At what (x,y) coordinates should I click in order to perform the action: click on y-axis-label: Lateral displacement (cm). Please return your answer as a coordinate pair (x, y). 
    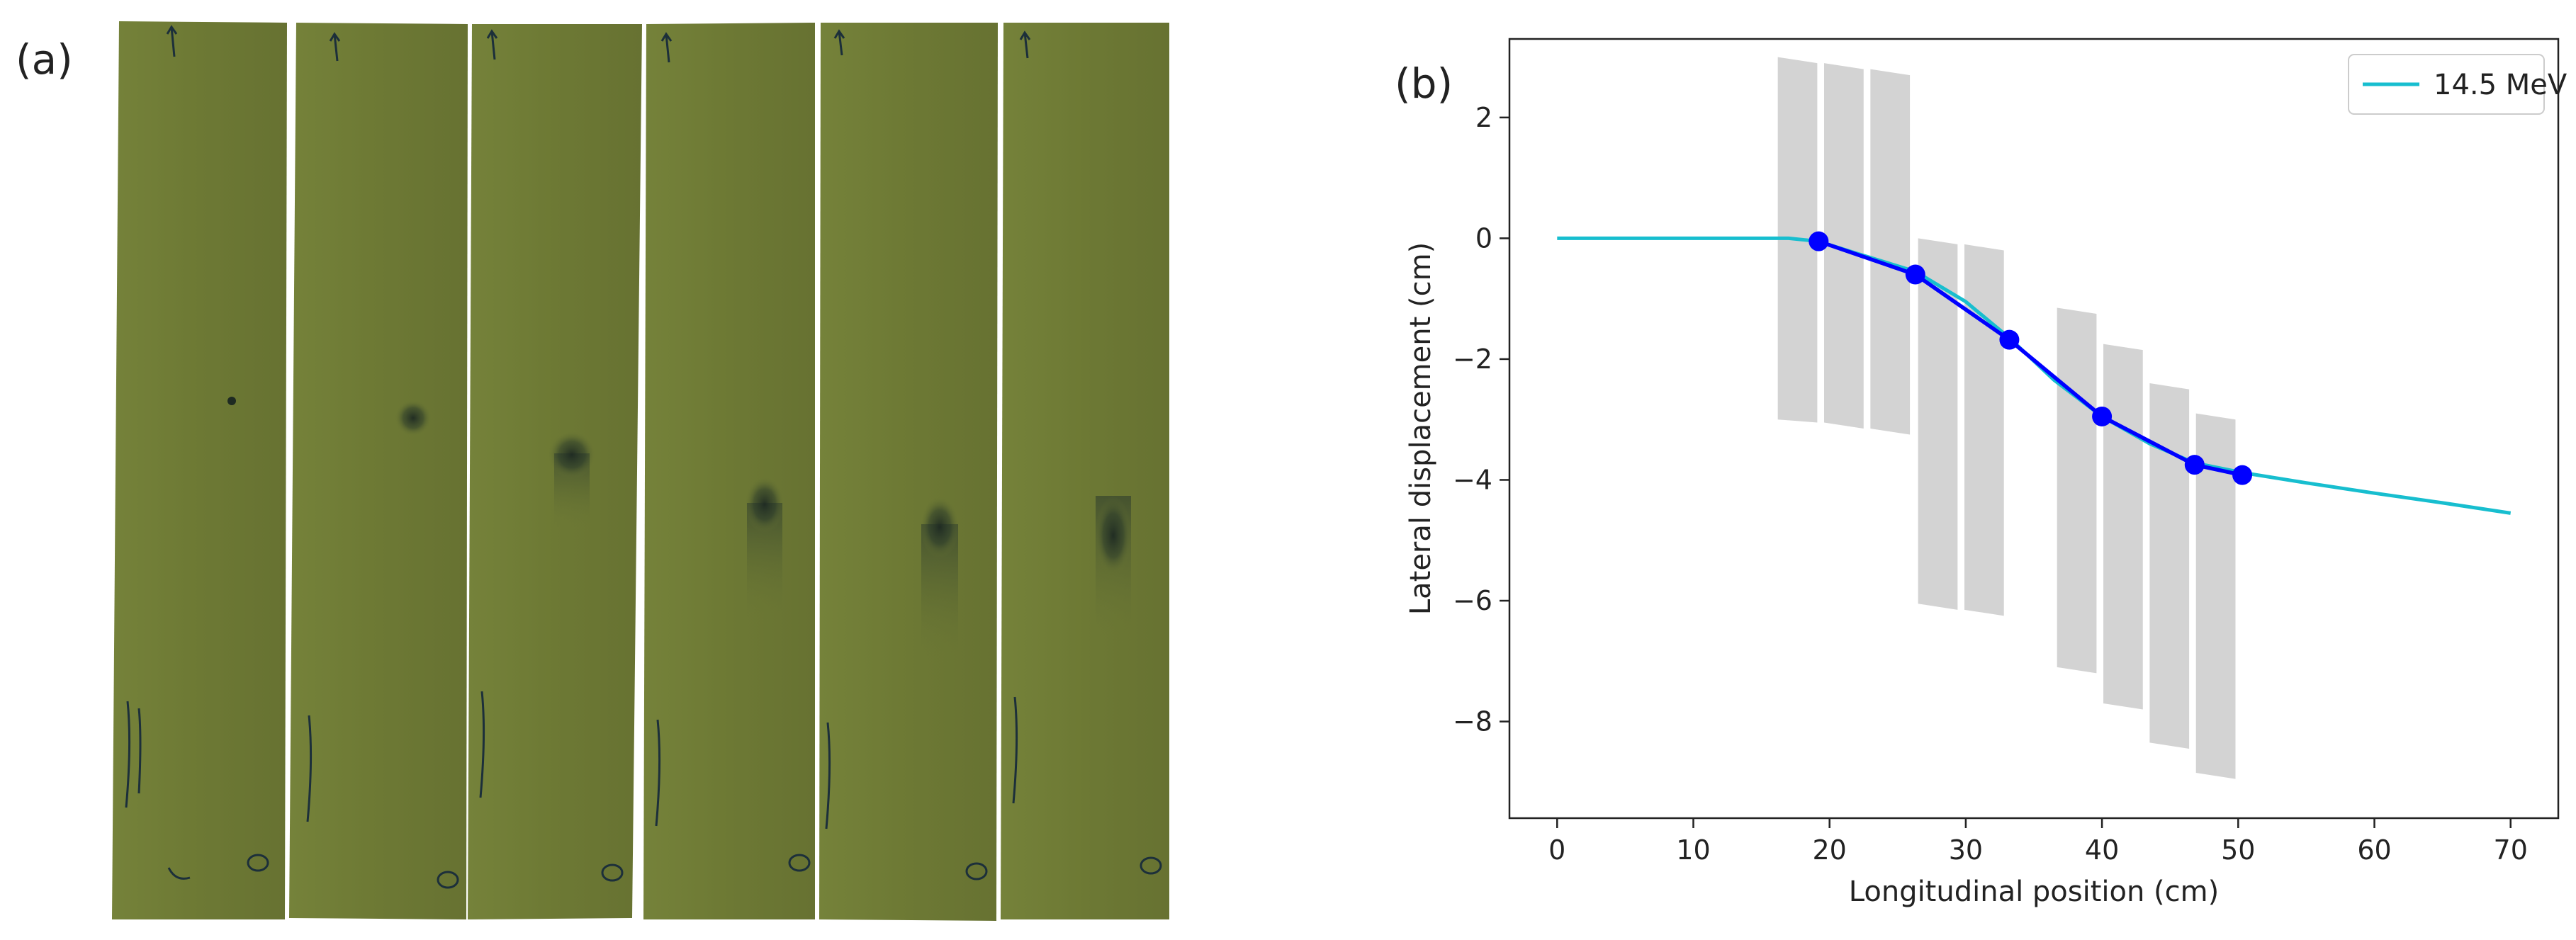
    Looking at the image, I should click on (1421, 428).